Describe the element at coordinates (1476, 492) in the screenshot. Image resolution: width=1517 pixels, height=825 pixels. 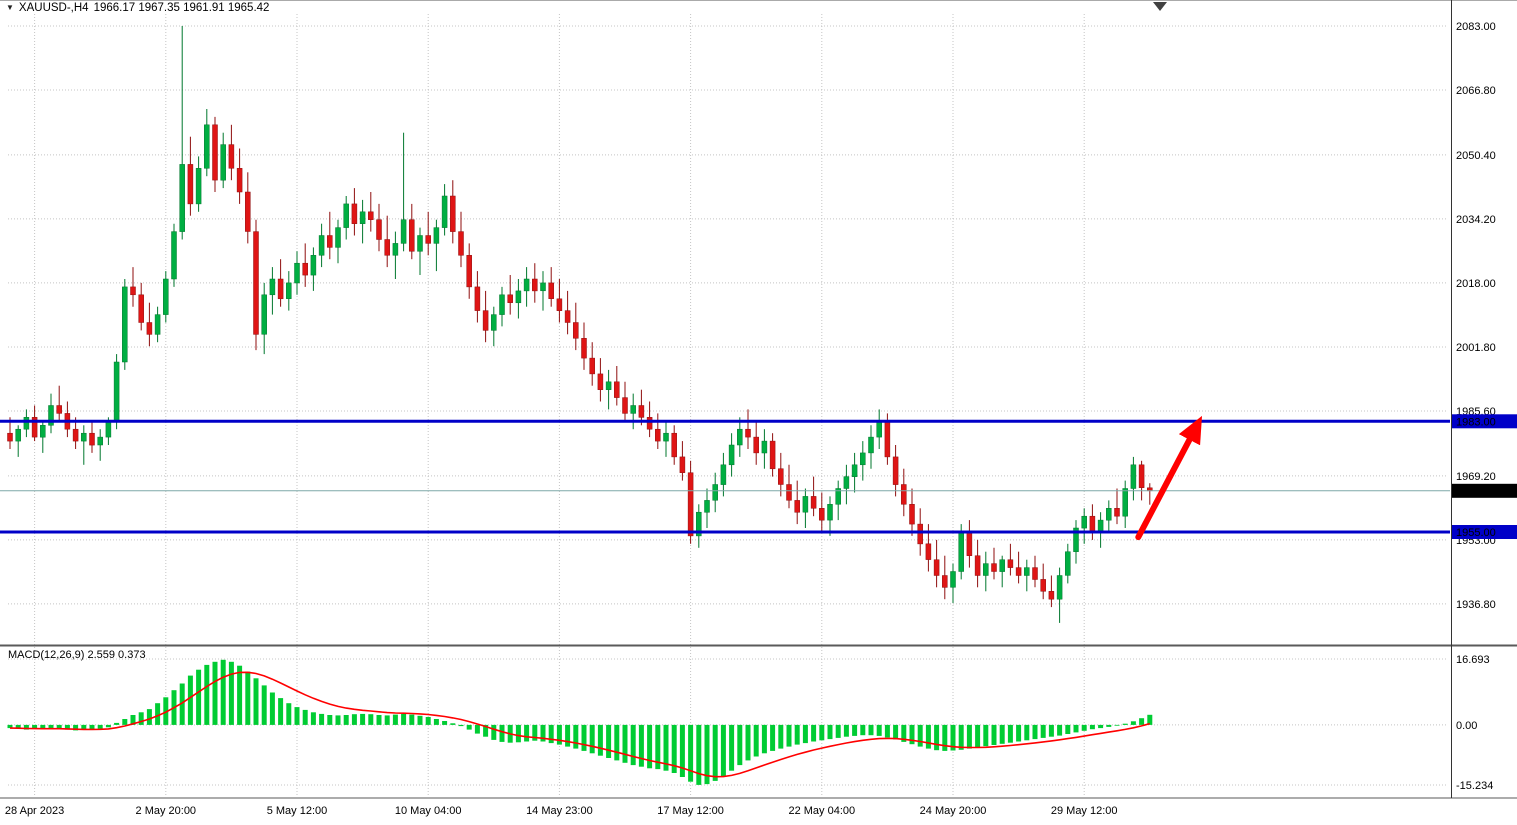
I see `current-price-tag-label: 1965.42` at that location.